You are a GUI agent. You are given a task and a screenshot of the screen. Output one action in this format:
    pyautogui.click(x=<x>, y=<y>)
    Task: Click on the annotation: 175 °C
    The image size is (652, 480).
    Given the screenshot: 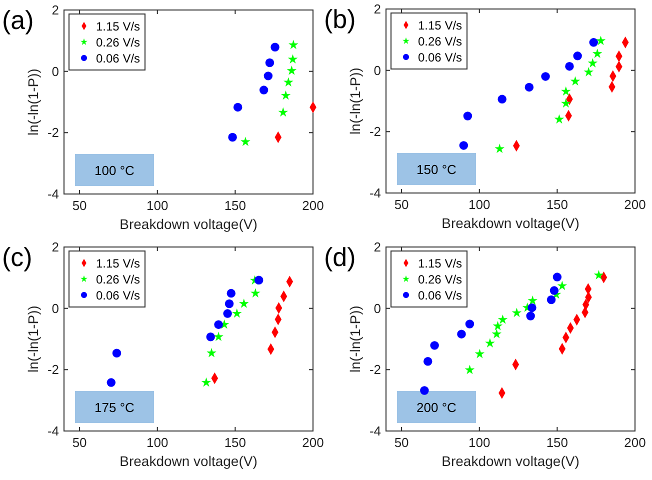 What is the action you would take?
    pyautogui.click(x=114, y=407)
    